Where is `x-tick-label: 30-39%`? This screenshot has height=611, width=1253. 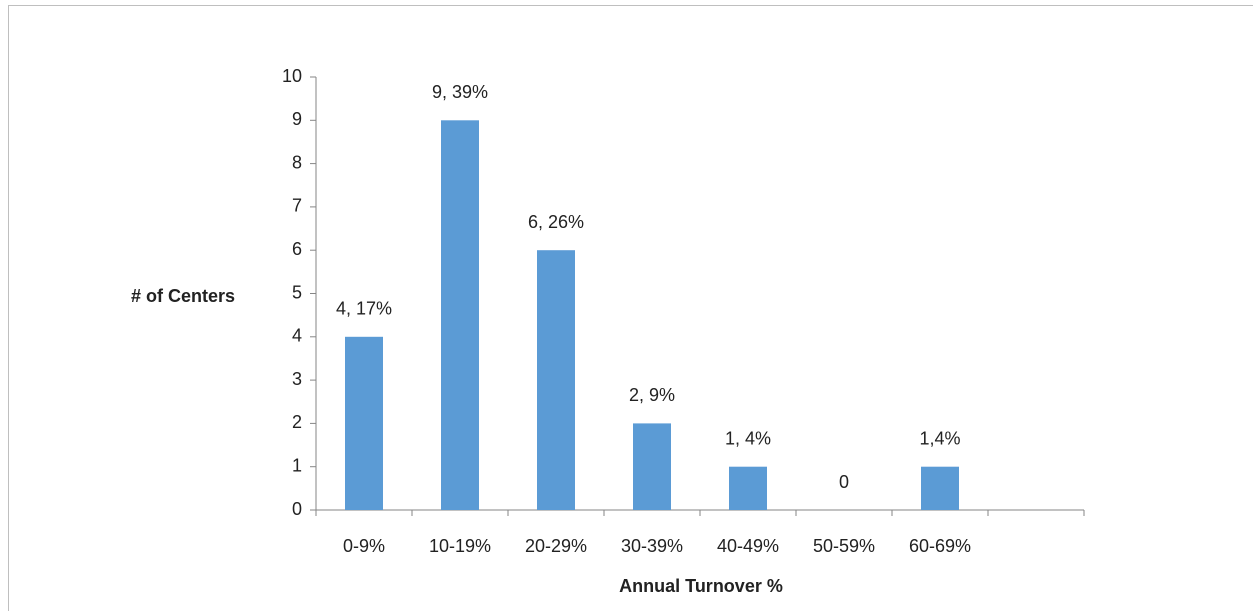
x-tick-label: 30-39% is located at coordinates (652, 546).